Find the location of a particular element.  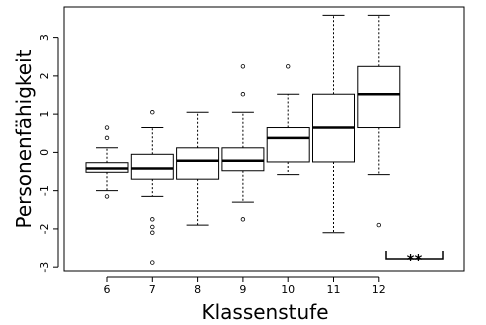

x-axis-label: Klassenstufe is located at coordinates (264, 312).